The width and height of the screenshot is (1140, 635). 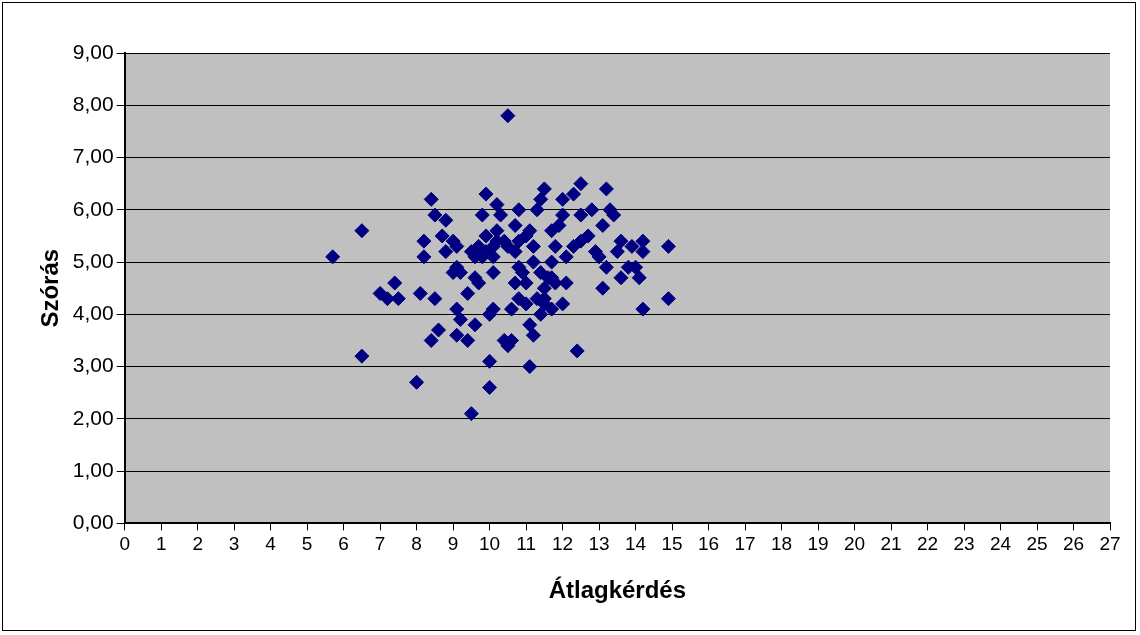 What do you see at coordinates (617, 590) in the screenshot?
I see `x-axis-title: Átlagkérdés` at bounding box center [617, 590].